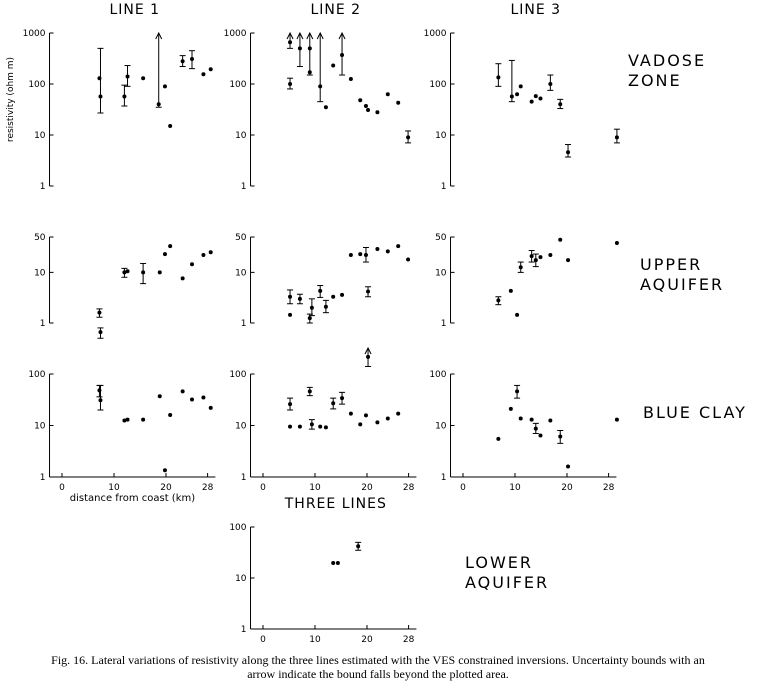  Describe the element at coordinates (409, 488) in the screenshot. I see `x-tick-label: 28` at that location.